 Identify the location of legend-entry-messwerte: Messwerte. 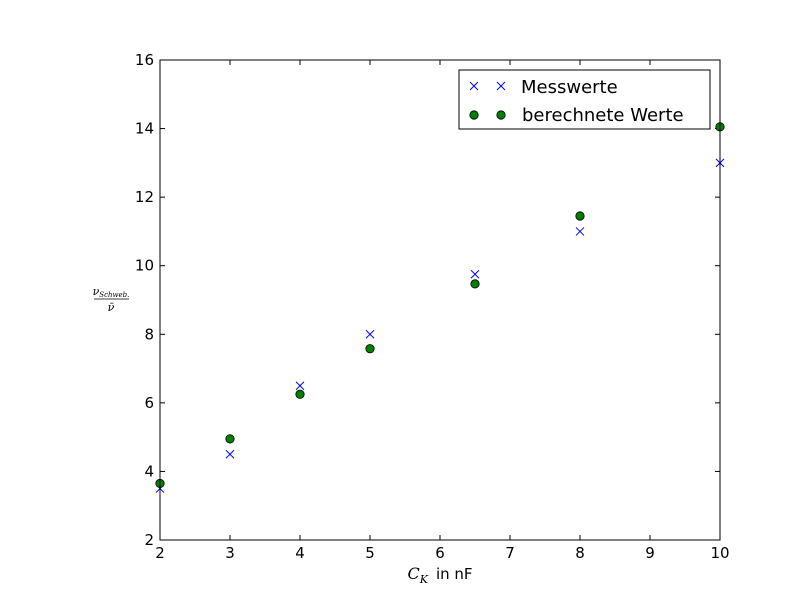
(543, 87).